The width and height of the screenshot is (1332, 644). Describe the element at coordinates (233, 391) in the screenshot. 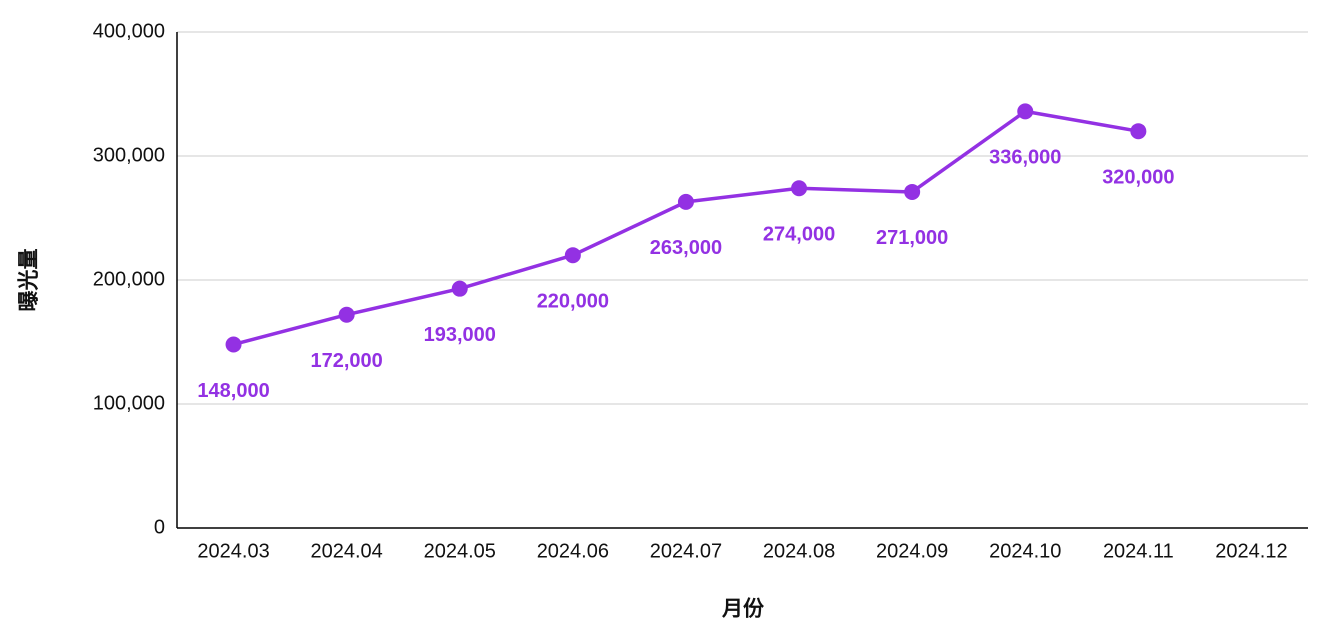

I see `data-label: 148,000` at that location.